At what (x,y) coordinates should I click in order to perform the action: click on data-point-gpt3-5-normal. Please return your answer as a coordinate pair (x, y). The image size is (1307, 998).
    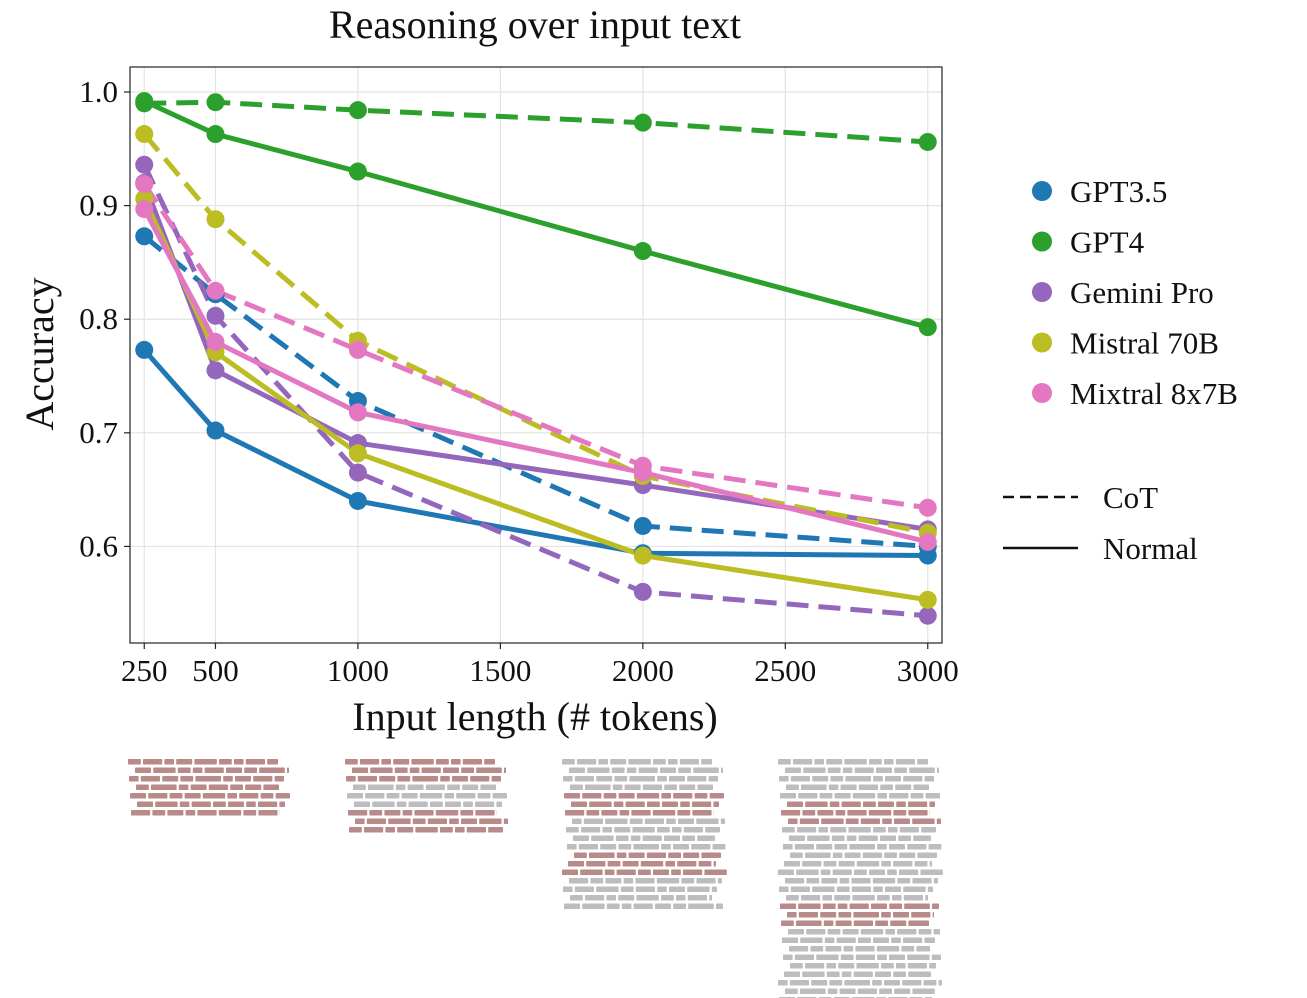
    Looking at the image, I should click on (215, 430).